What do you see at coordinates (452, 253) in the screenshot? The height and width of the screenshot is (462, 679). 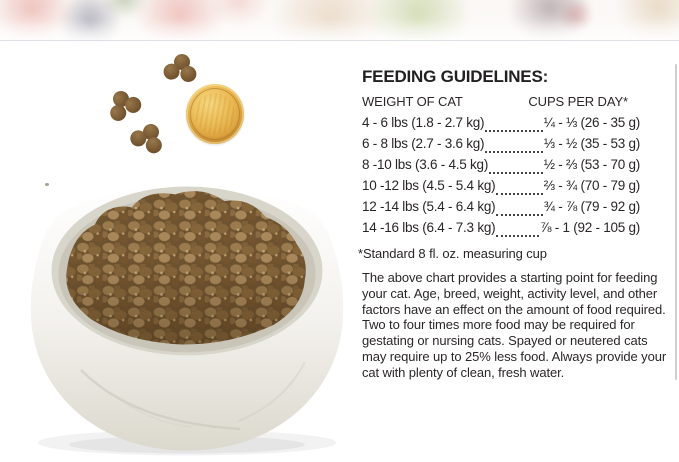 I see `measuring-cup-footnote: *Standard 8 fl. oz. measuring cup` at bounding box center [452, 253].